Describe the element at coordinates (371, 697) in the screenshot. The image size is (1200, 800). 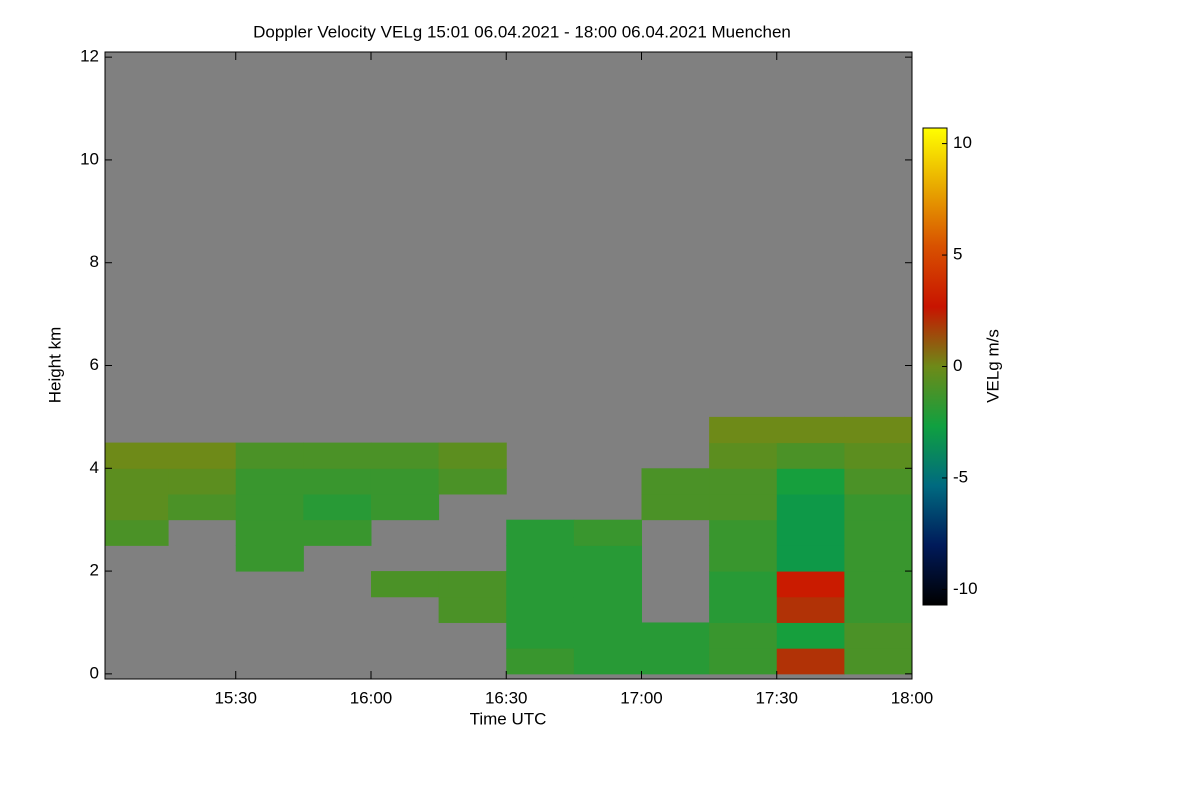
I see `x-tick-label: 16:00` at that location.